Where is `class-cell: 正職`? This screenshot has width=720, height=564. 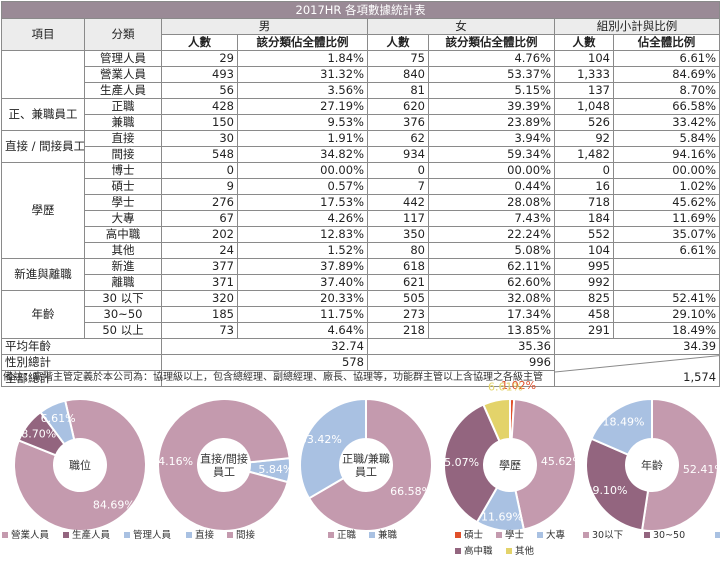
class-cell: 正職 is located at coordinates (123, 106).